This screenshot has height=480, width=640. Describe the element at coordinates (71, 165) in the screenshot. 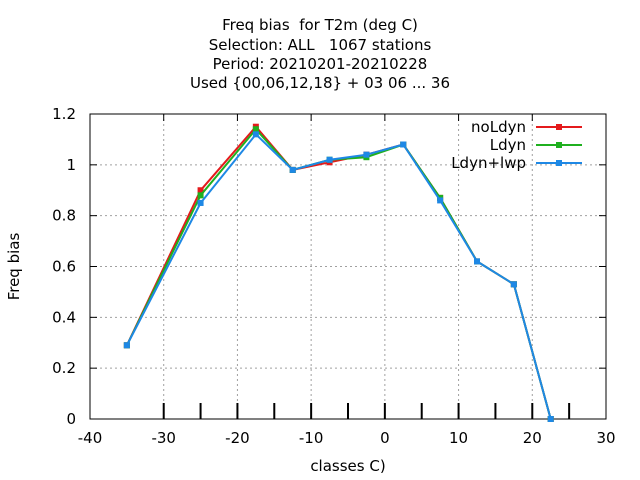

I see `y-tick-label: 1` at that location.